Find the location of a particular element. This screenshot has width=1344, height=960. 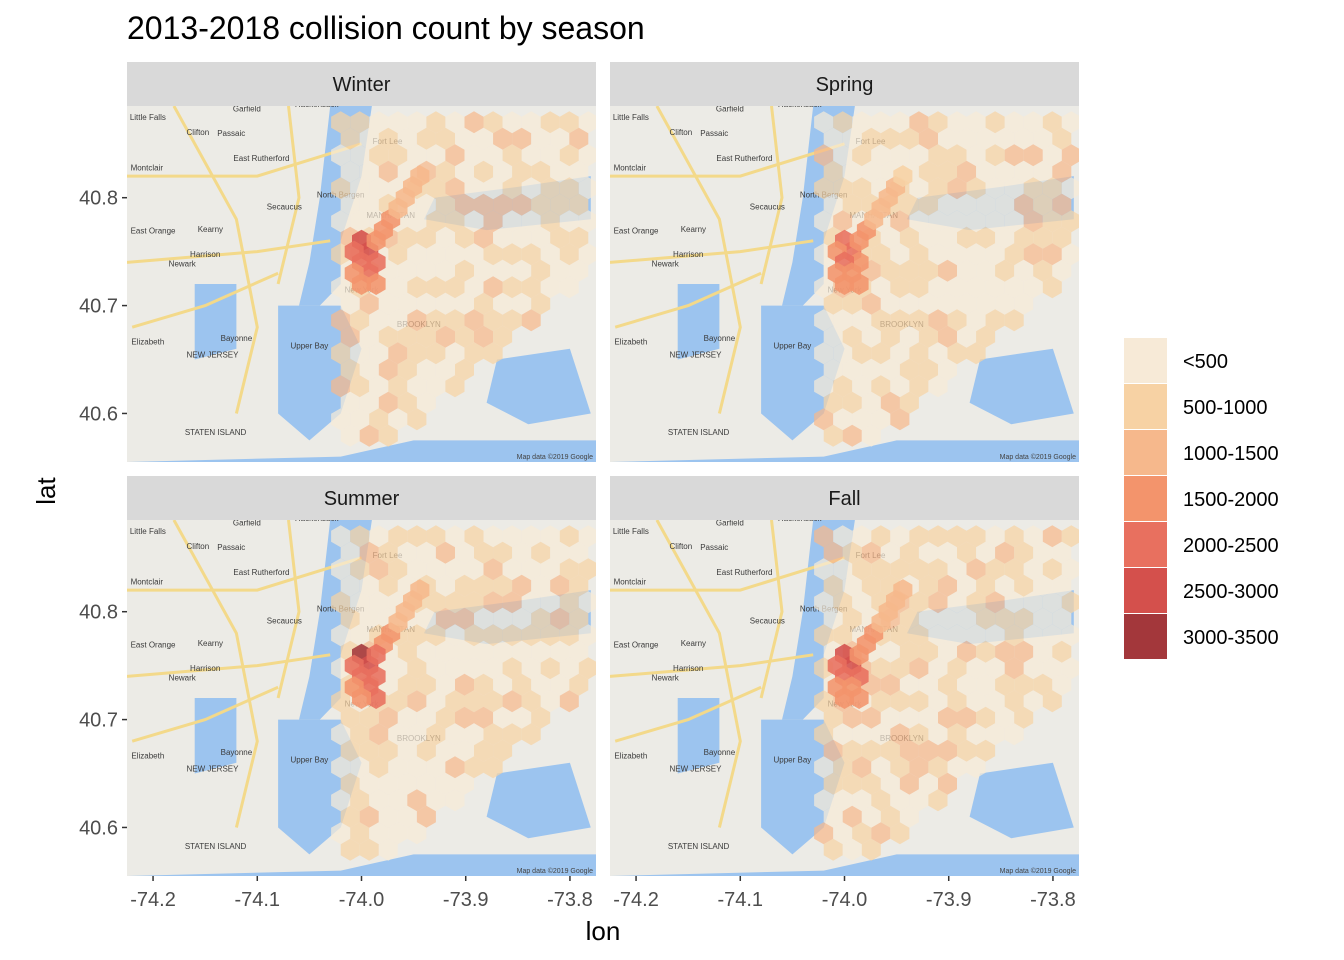

basemap-label: Little Falls is located at coordinates (631, 117).